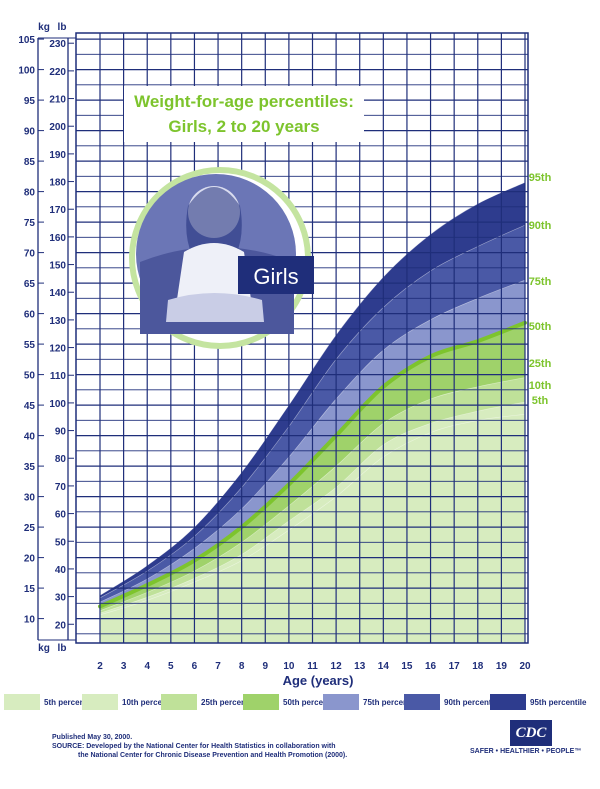 This screenshot has height=789, width=600. I want to click on lb-tick-label: 50, so click(61, 542).